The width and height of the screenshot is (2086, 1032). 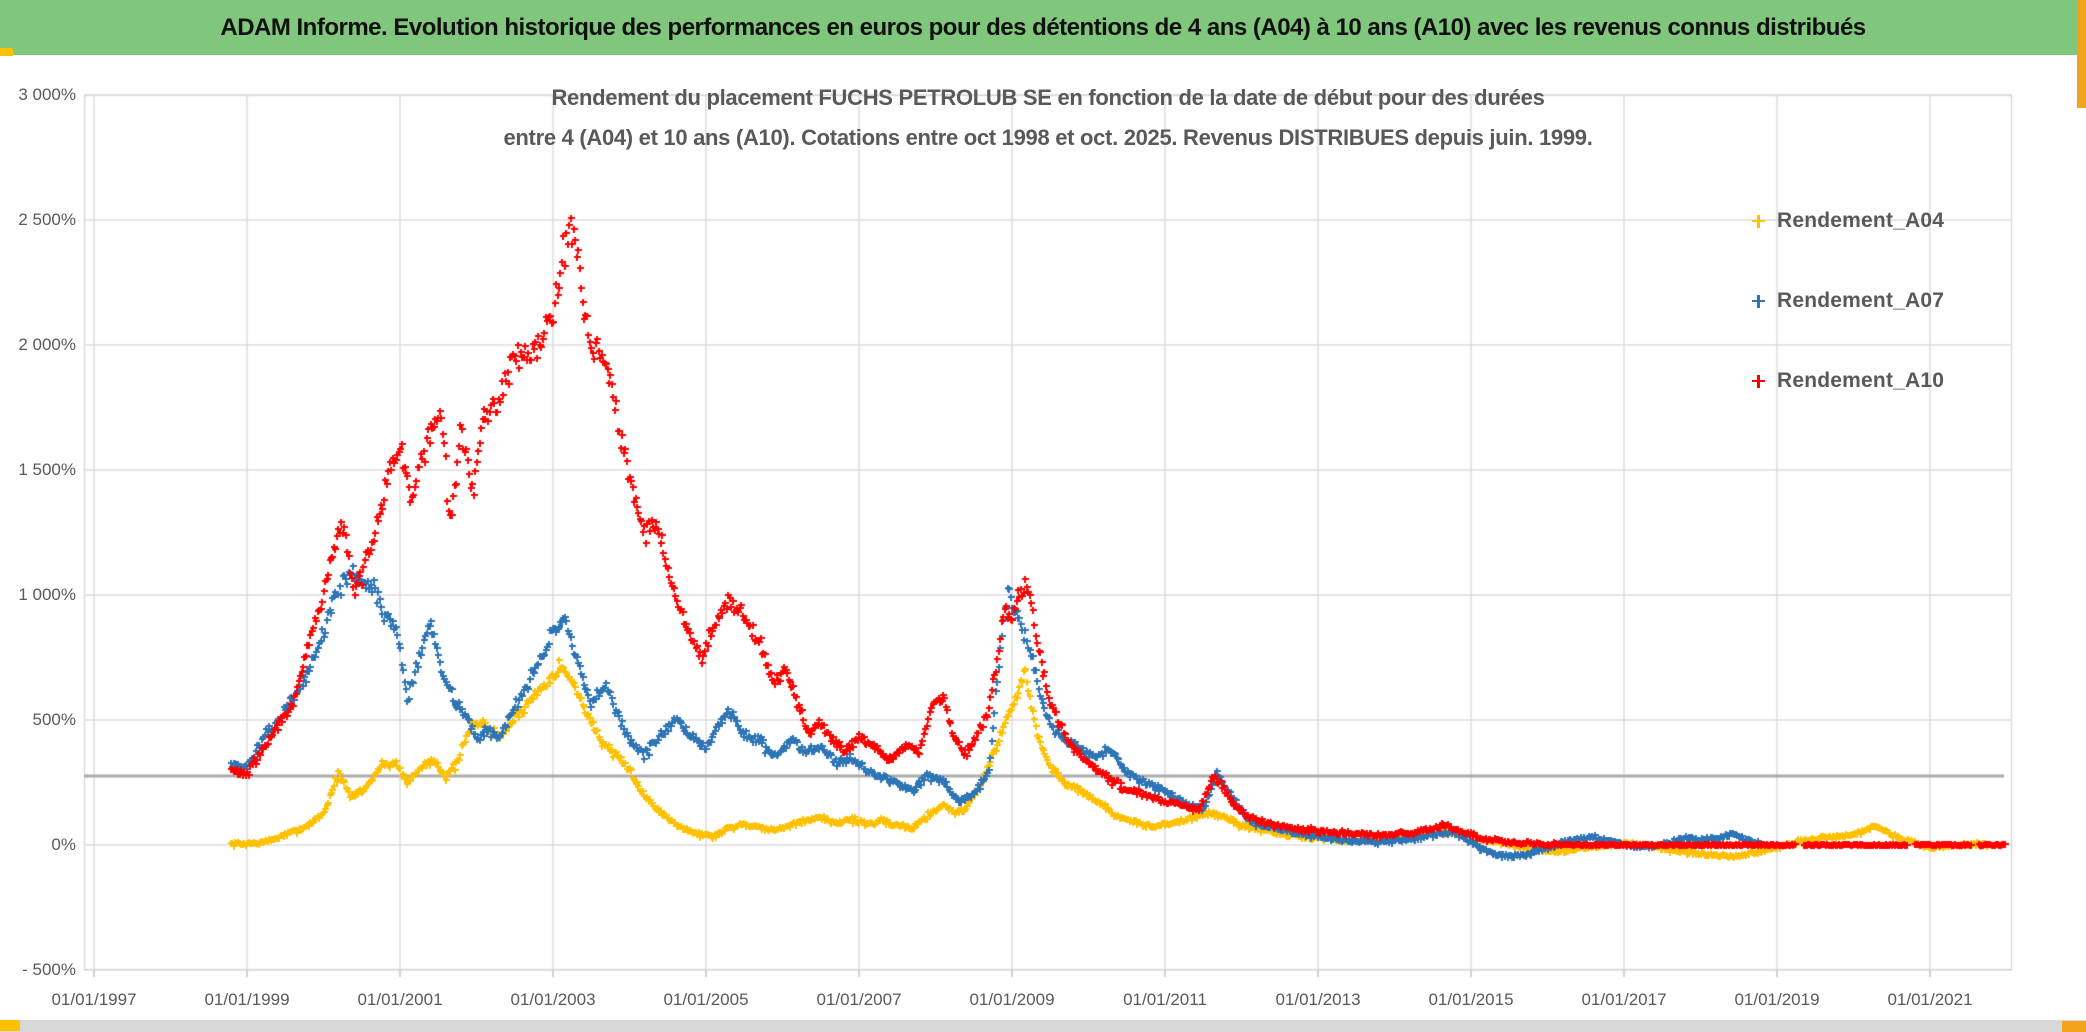 What do you see at coordinates (1471, 999) in the screenshot?
I see `x-axis-tick-label: 01/01/2015` at bounding box center [1471, 999].